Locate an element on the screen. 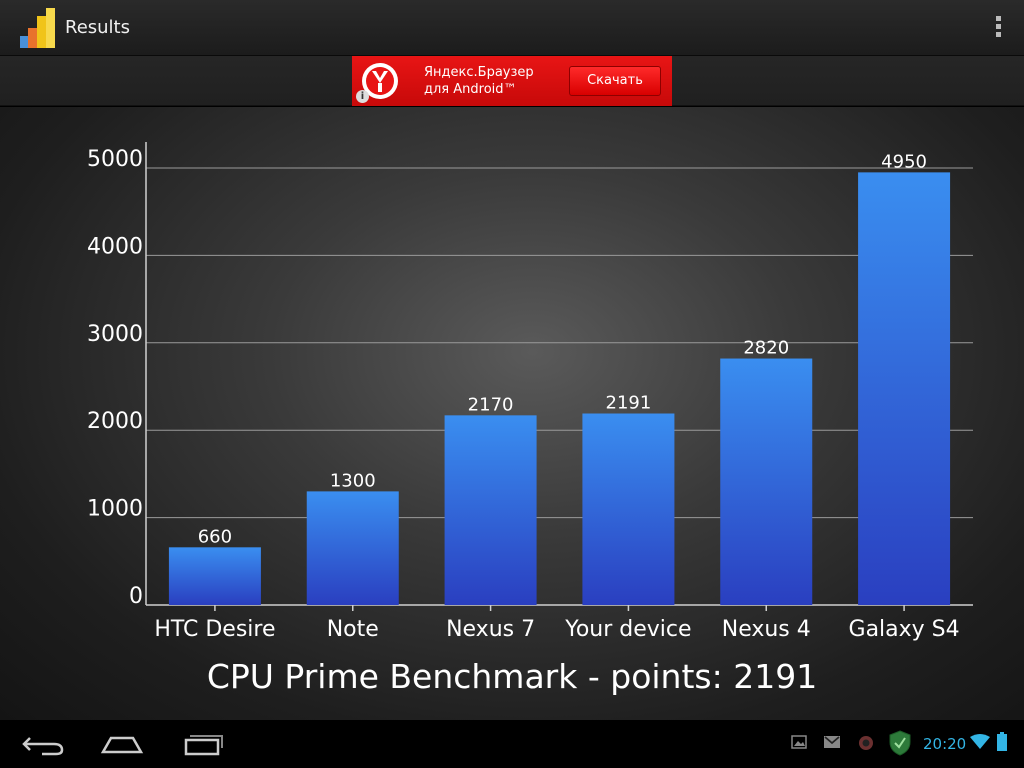 Image resolution: width=1024 pixels, height=768 pixels. y-tick-label: 2000 is located at coordinates (115, 421).